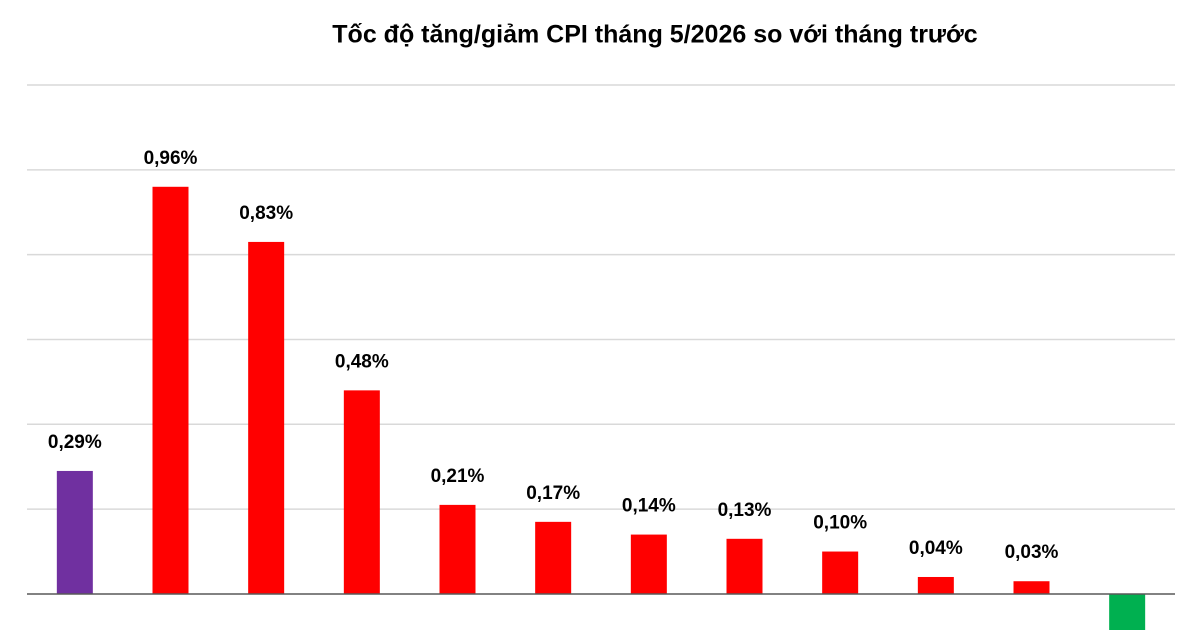 The image size is (1200, 630). I want to click on value-label: 0,48%, so click(362, 361).